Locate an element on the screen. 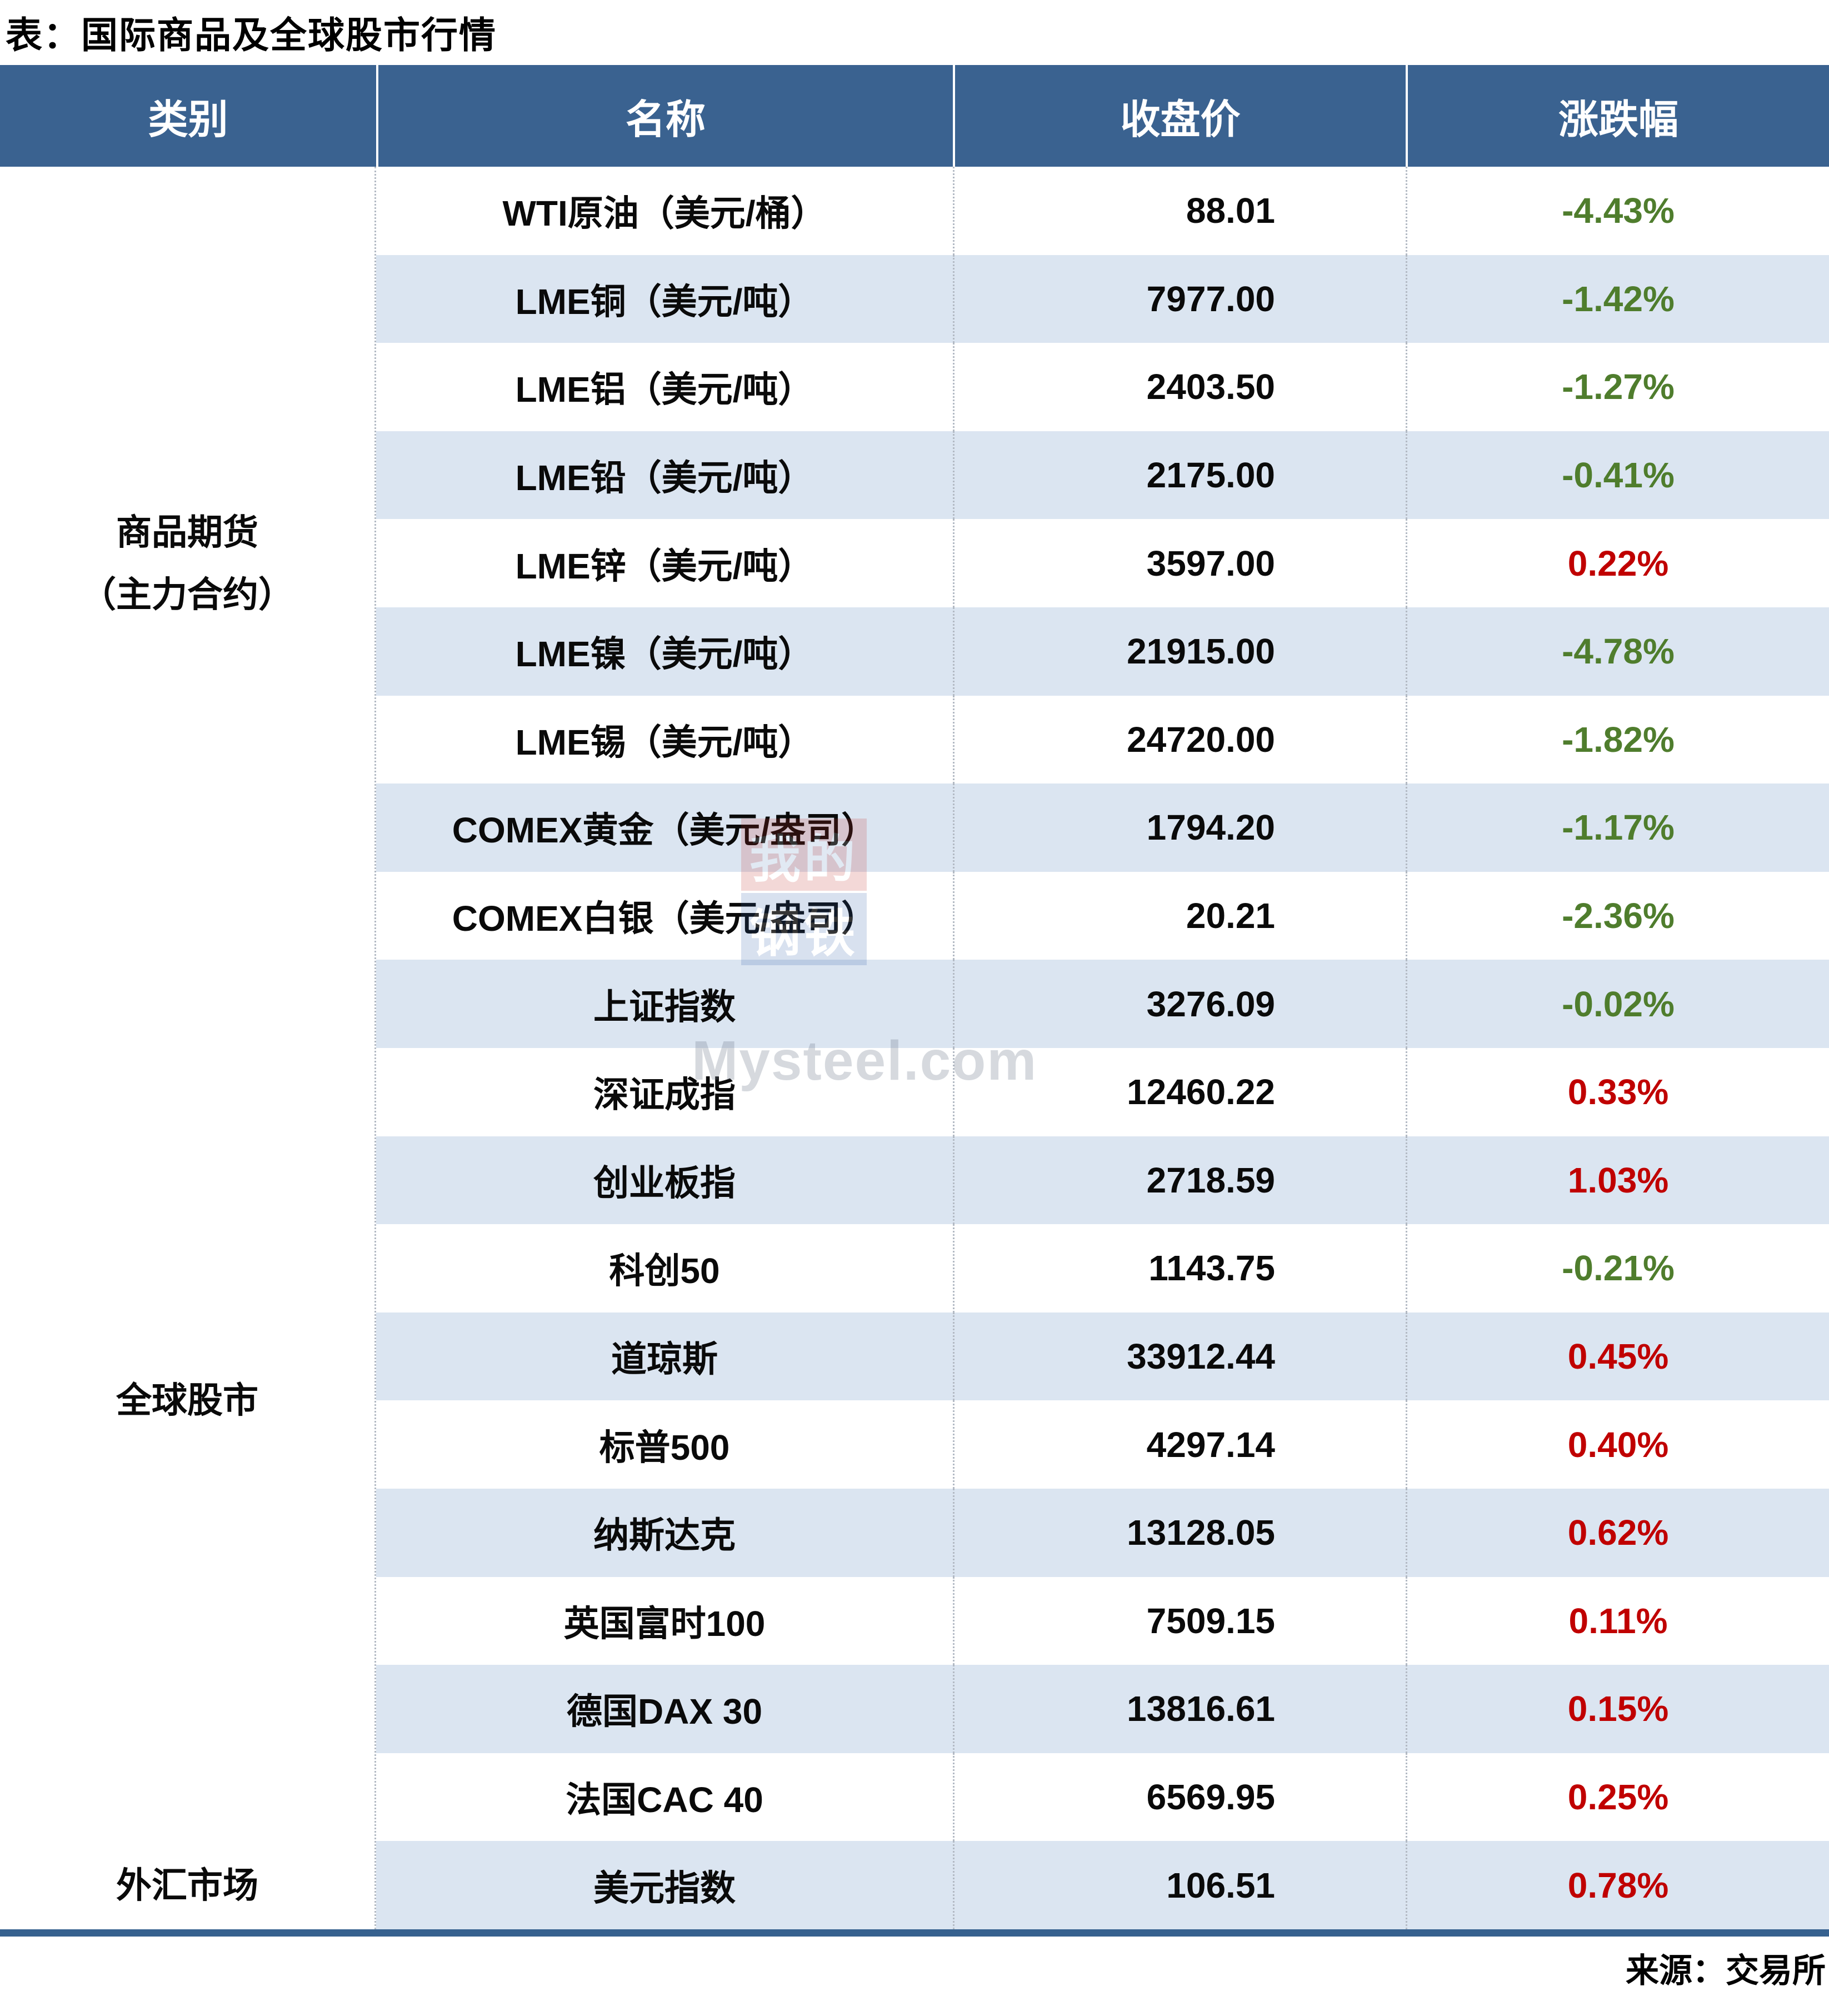 This screenshot has height=2016, width=1829. name-cell: 美元指数 is located at coordinates (665, 1888).